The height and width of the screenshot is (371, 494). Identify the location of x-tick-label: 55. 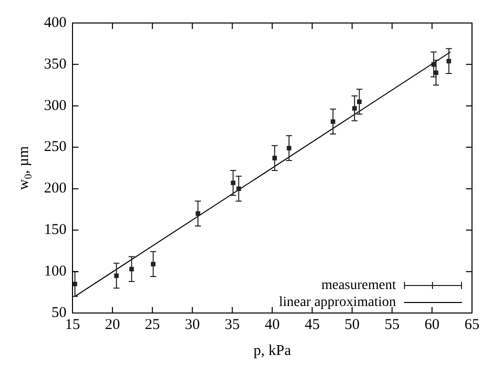
(392, 324).